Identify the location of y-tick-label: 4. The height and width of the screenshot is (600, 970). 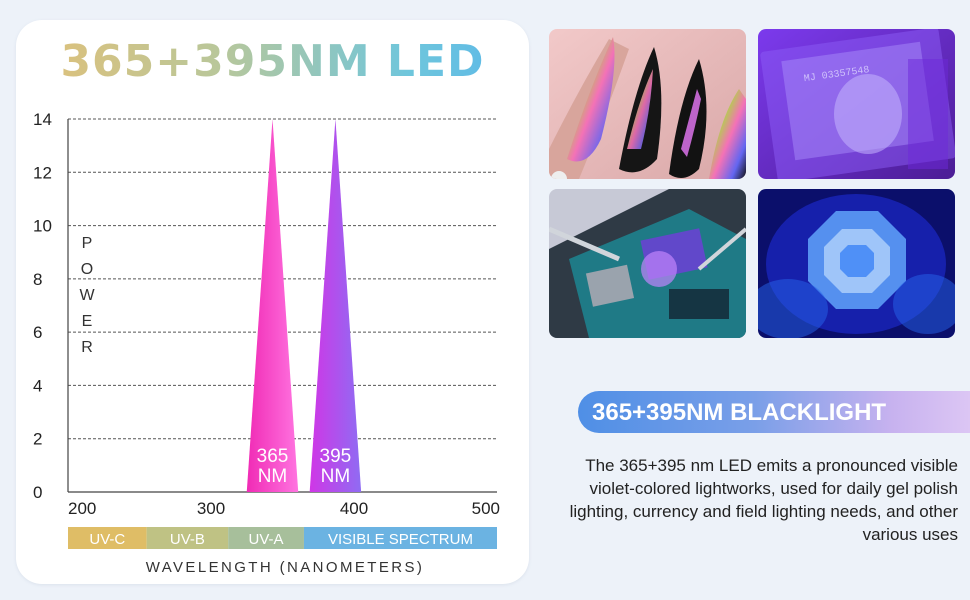
(37, 385).